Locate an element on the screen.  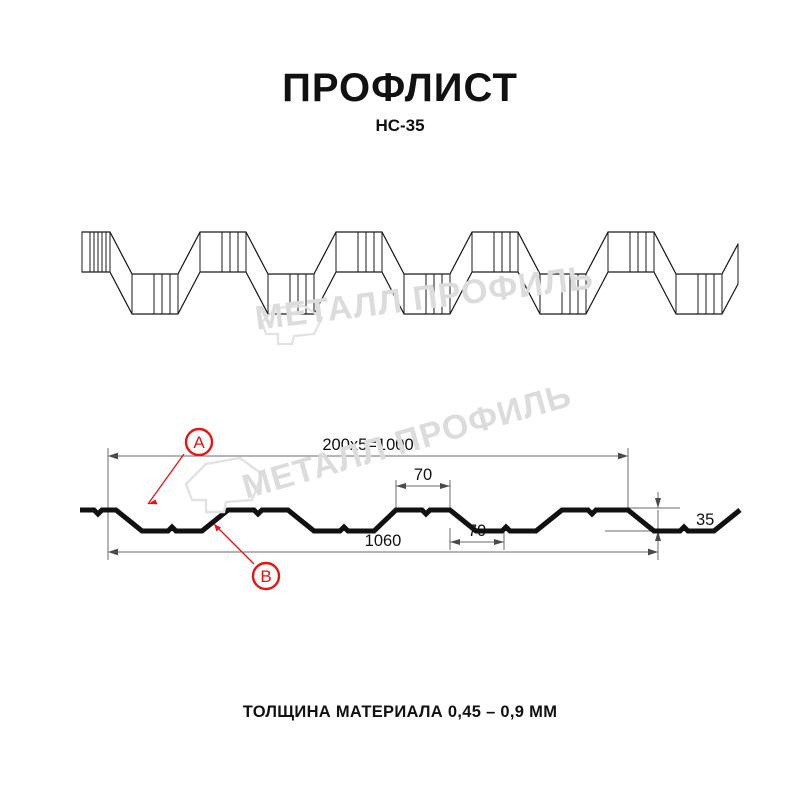
callout-group: A B is located at coordinates (214, 509).